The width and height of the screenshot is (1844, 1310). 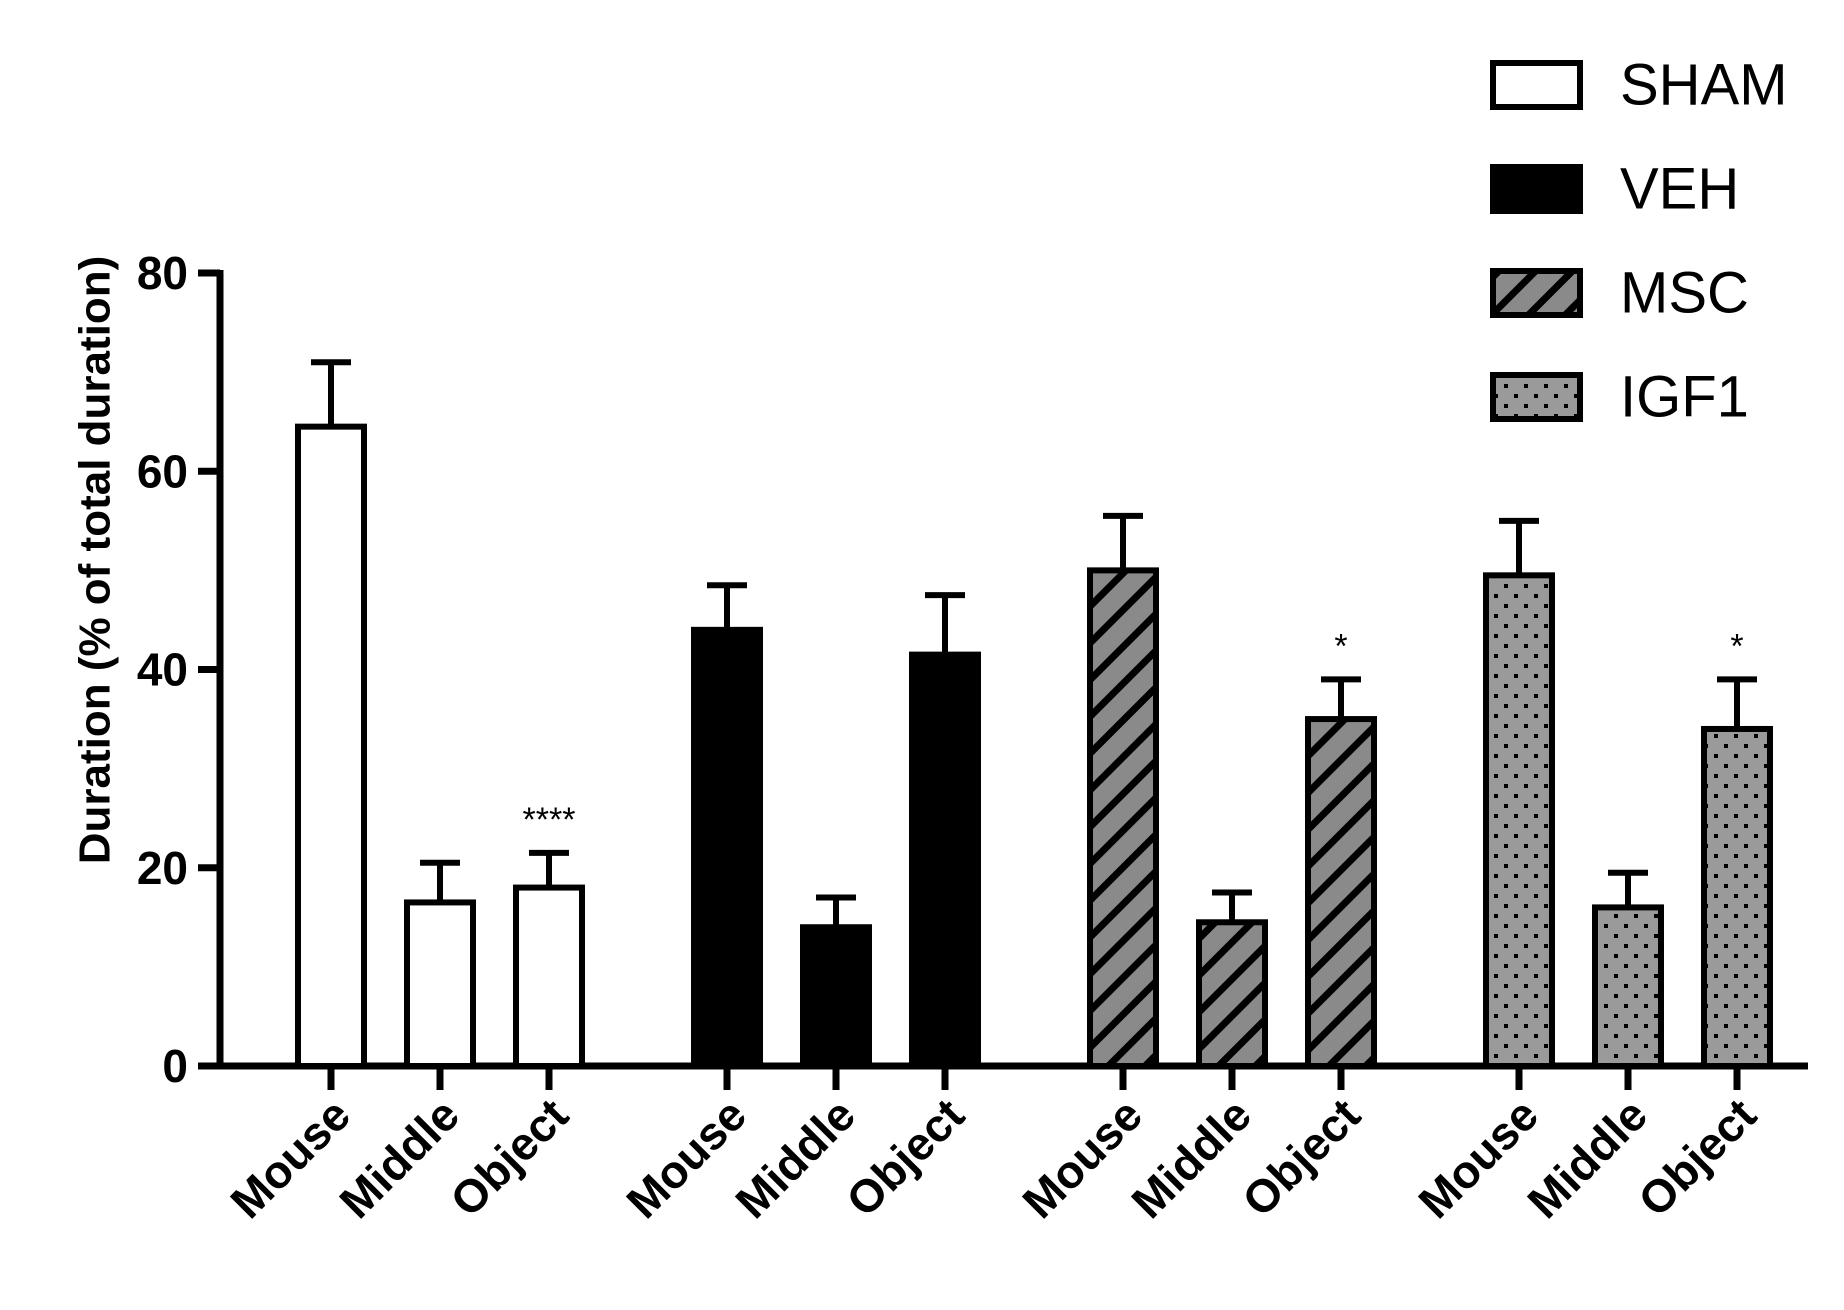 I want to click on bar-igf1-mouse, so click(x=1519, y=820).